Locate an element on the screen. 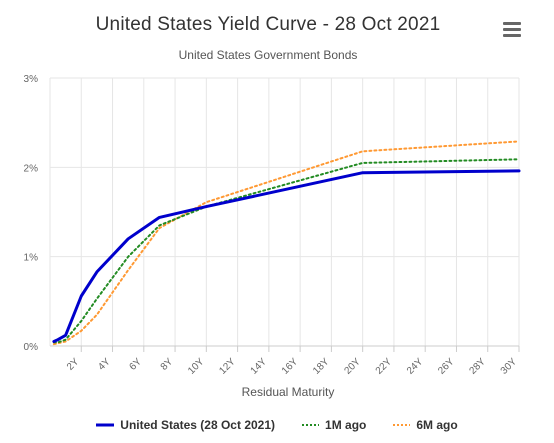 The height and width of the screenshot is (443, 554). y-tick-label: 0% is located at coordinates (31, 347).